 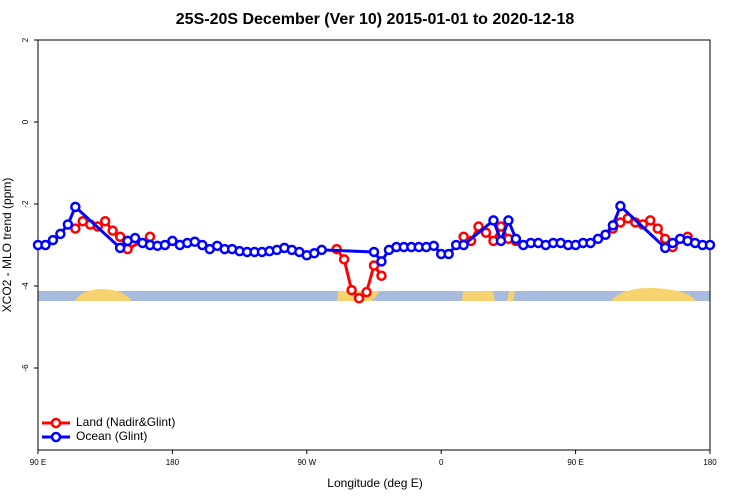 I want to click on legend: Land (Nadir&Glint) Ocean (Glint), so click(x=108, y=429).